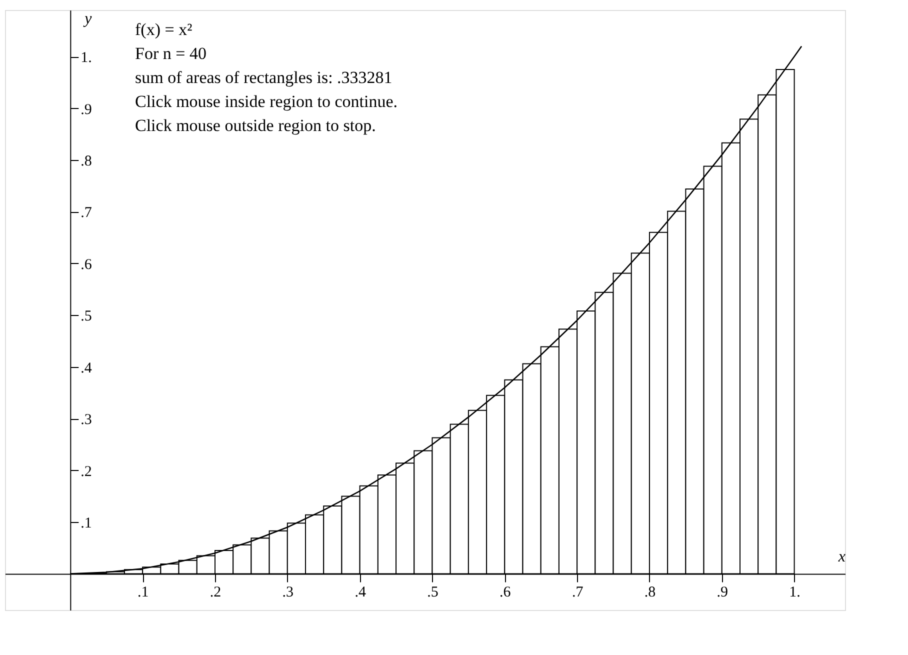  Describe the element at coordinates (86, 213) in the screenshot. I see `y-tick-label: .7` at that location.